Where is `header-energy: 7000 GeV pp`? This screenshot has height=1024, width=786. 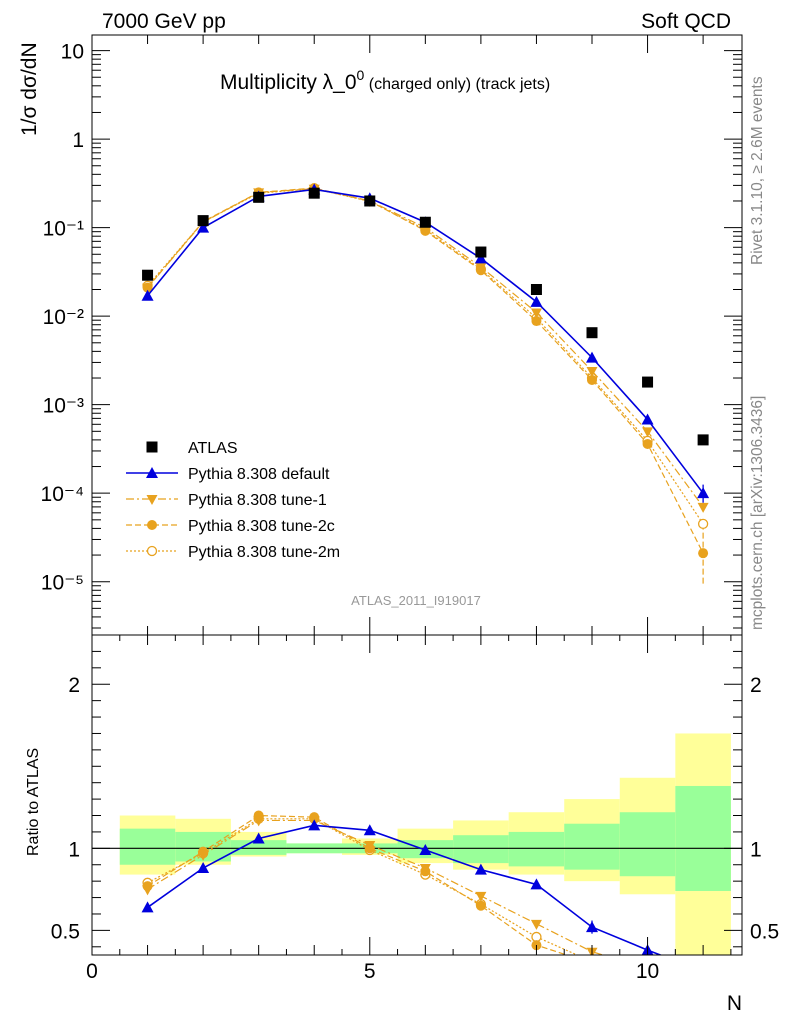
header-energy: 7000 GeV pp is located at coordinates (164, 21).